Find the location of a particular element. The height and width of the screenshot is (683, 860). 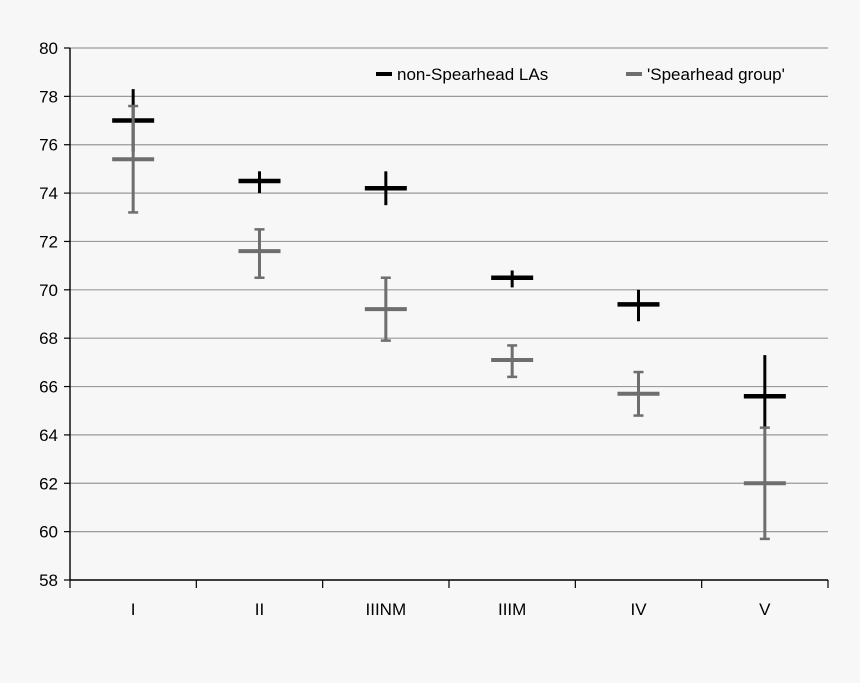

legend-label-spearhead: 'Spearhead group' is located at coordinates (716, 74).